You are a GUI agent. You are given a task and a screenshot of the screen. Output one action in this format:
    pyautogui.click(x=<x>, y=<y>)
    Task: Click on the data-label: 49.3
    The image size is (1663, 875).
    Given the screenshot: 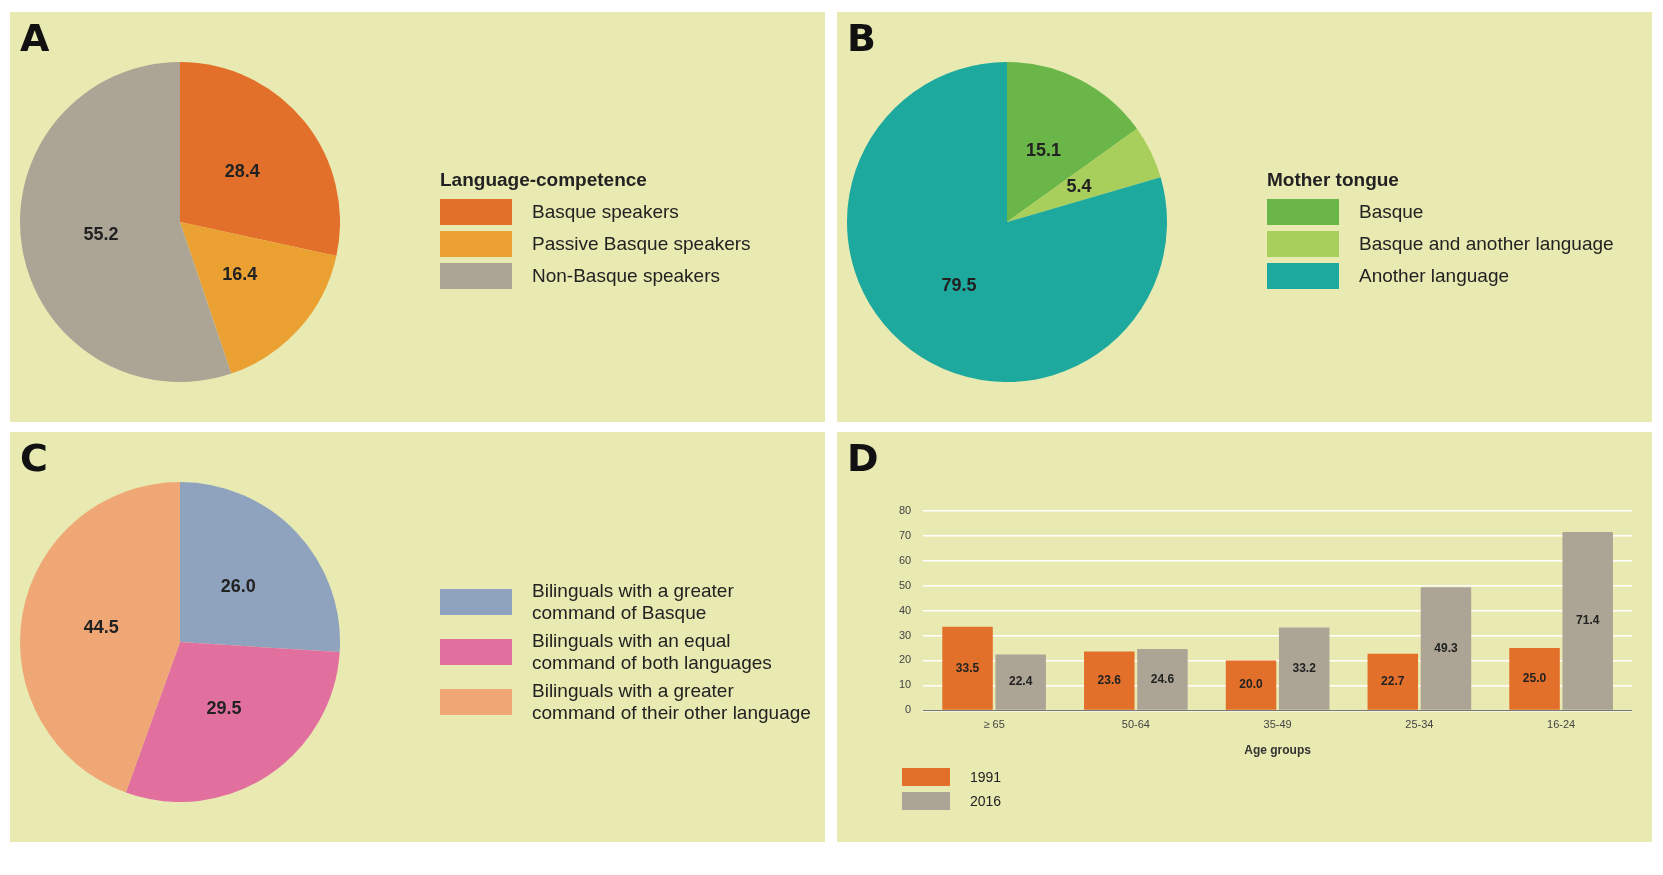 What is the action you would take?
    pyautogui.click(x=1446, y=647)
    